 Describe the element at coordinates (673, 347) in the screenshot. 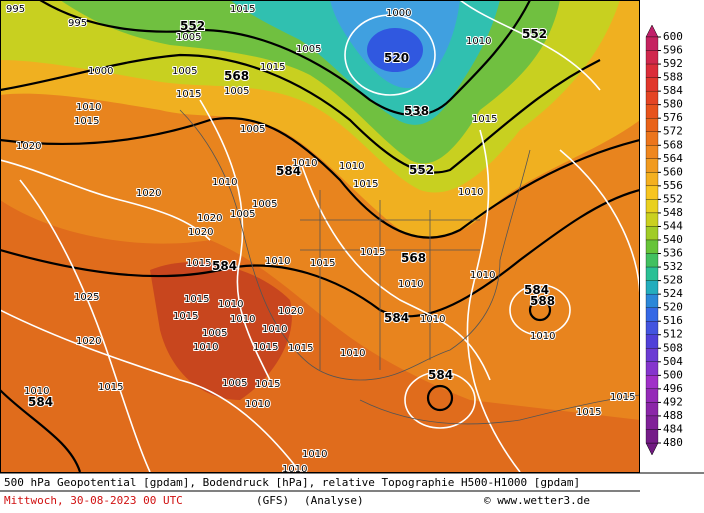

I see `colorbar-label: 508` at that location.